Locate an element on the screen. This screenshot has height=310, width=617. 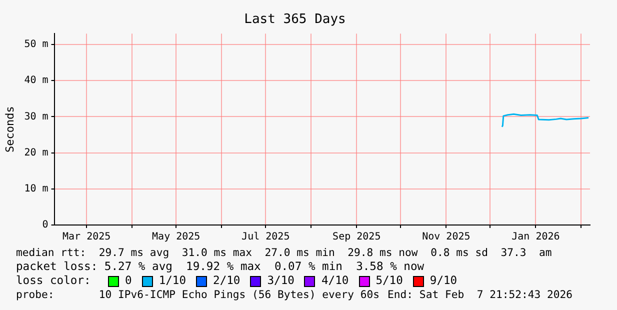
y-tick-label: 30 m is located at coordinates (36, 116).